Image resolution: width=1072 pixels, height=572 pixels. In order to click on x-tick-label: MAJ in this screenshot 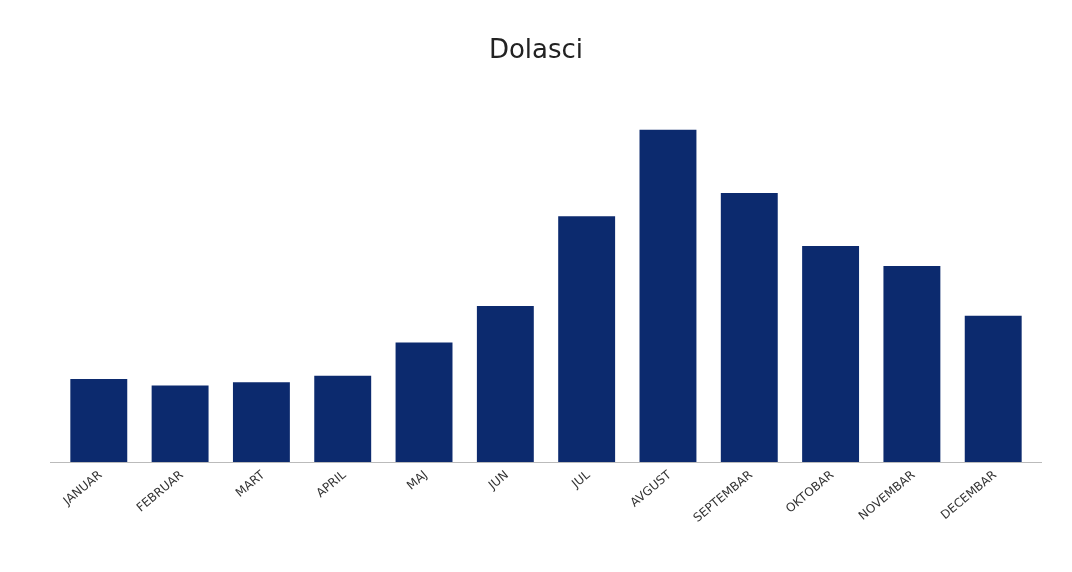, I will do `click(416, 480)`.